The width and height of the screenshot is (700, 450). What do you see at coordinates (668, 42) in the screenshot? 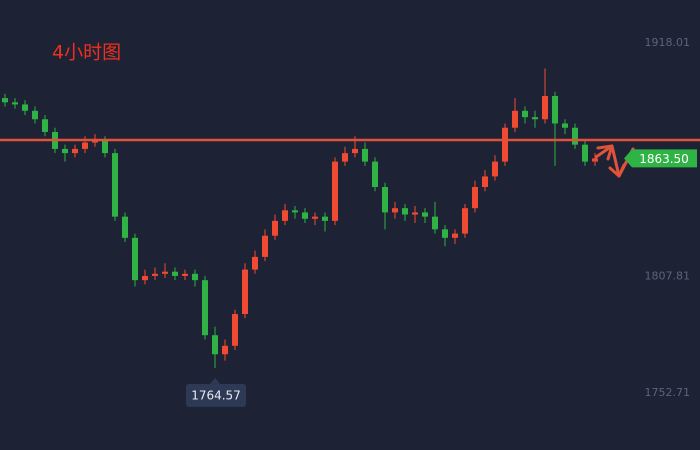
I see `y-tick-label: 1918.01` at bounding box center [668, 42].